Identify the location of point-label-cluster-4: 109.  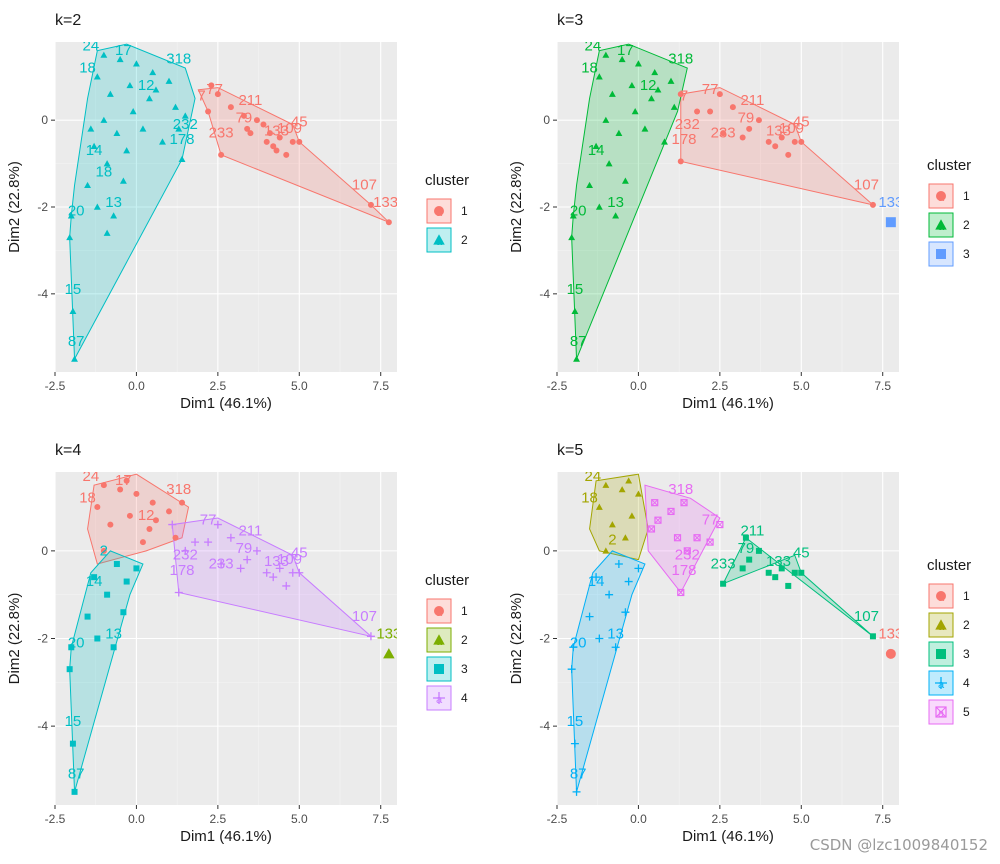
(289, 559).